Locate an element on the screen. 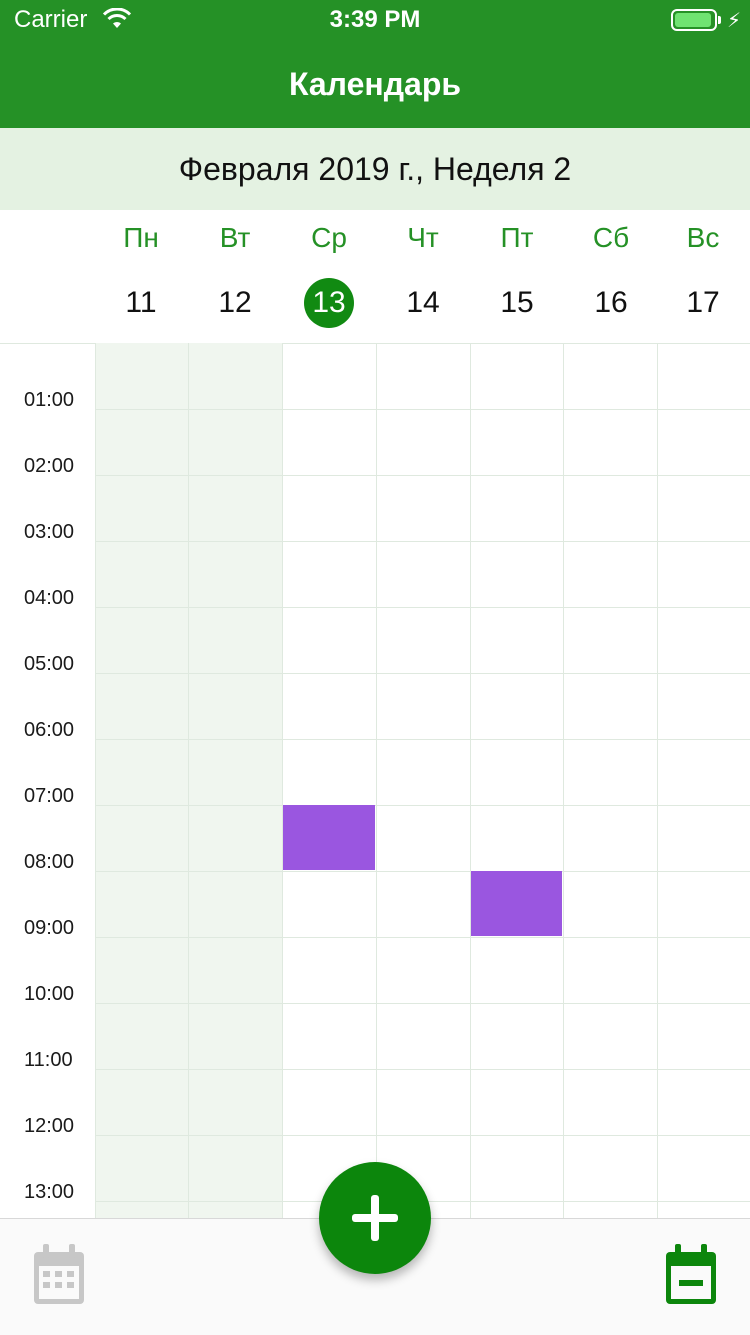 The image size is (750, 1335). battery-icon is located at coordinates (694, 20).